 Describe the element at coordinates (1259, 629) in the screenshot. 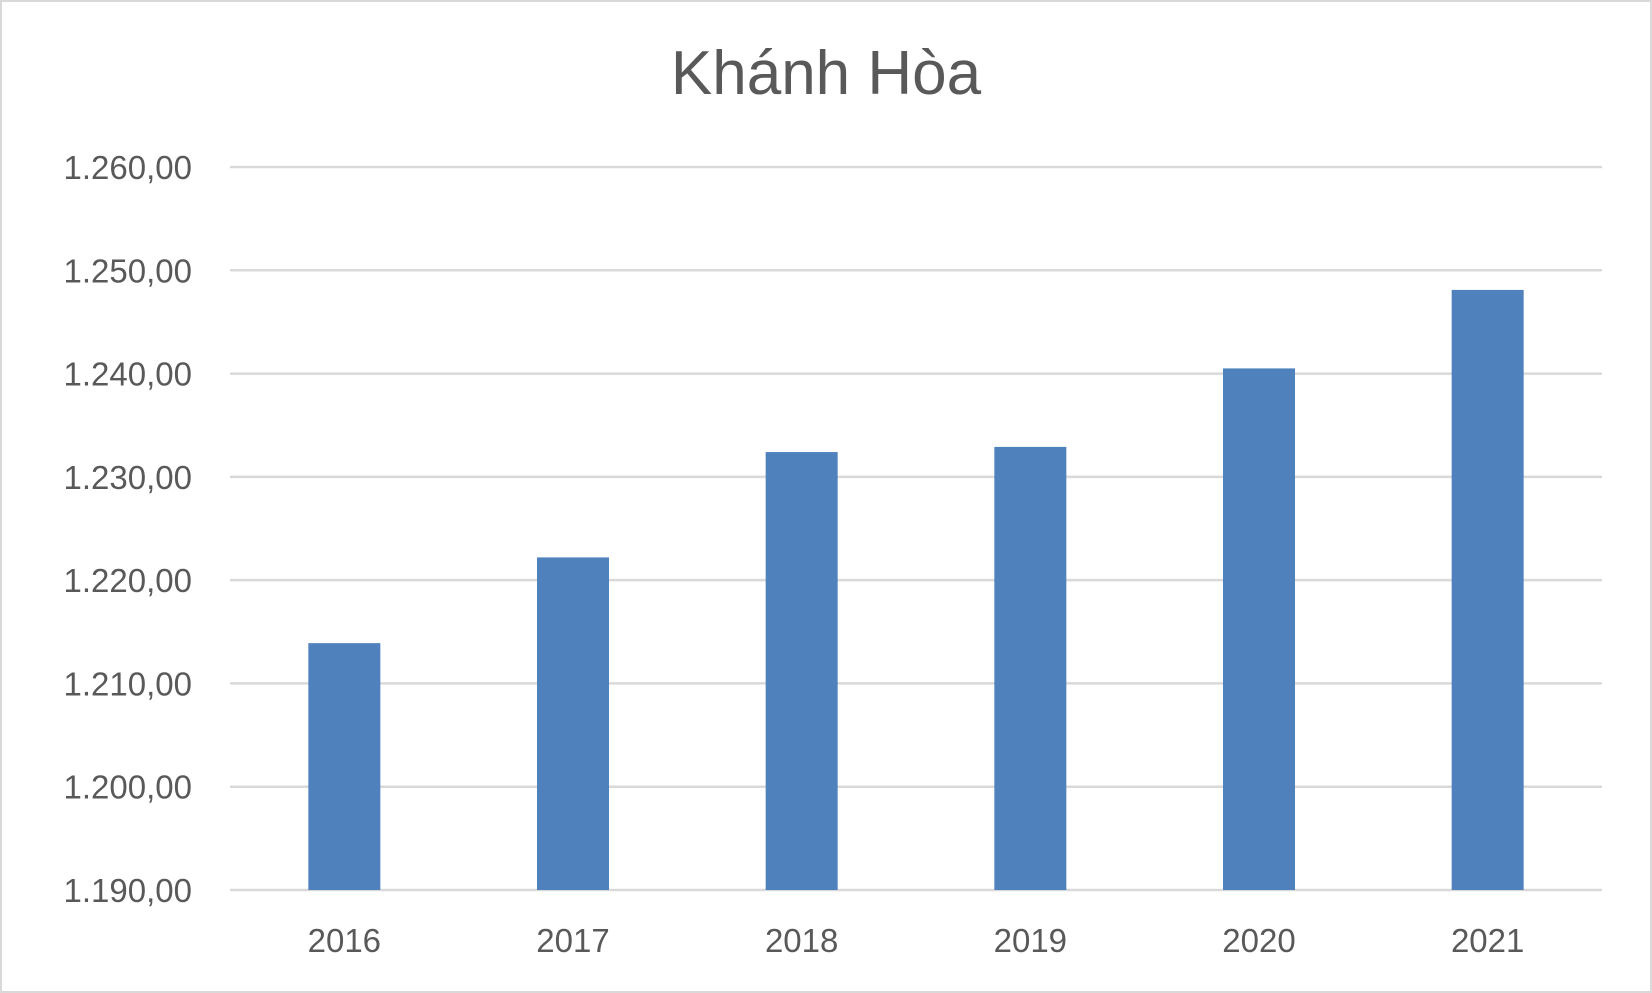

I see `bar-2020` at that location.